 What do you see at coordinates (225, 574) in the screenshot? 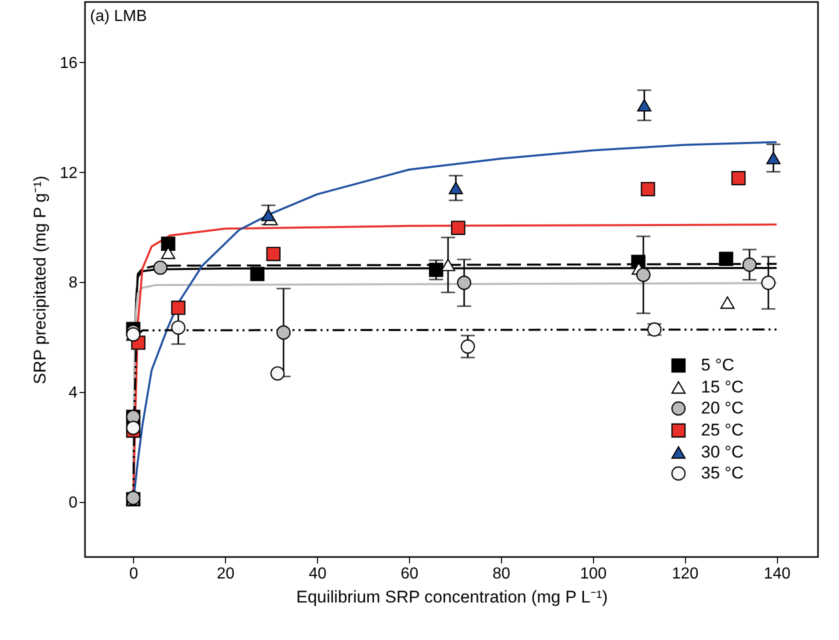
I see `x-tick-label: 20` at bounding box center [225, 574].